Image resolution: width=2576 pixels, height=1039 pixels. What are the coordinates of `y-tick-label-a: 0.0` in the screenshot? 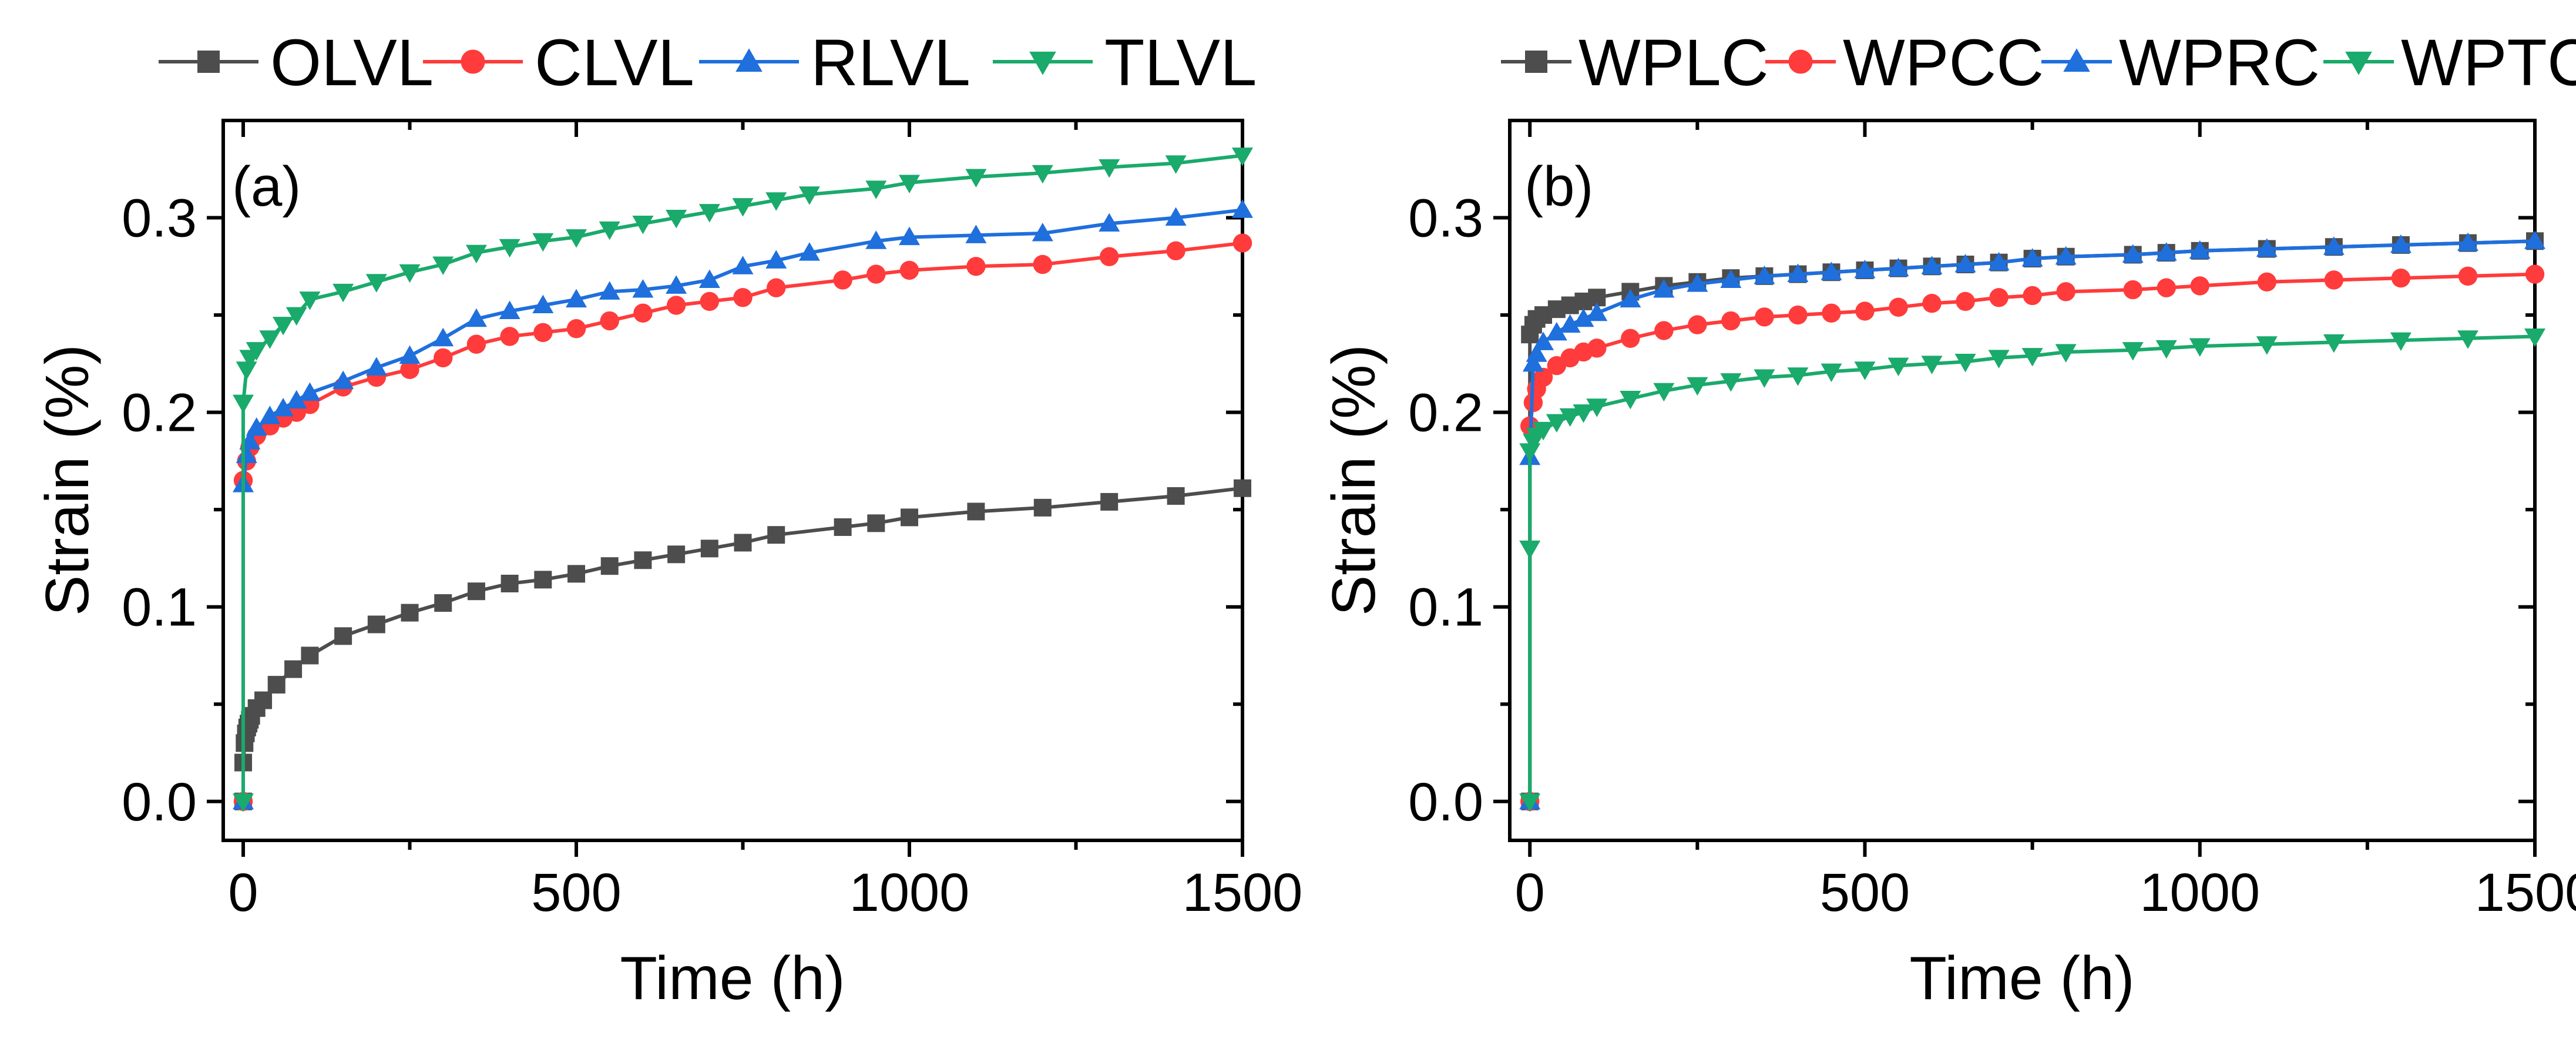 It's located at (160, 802).